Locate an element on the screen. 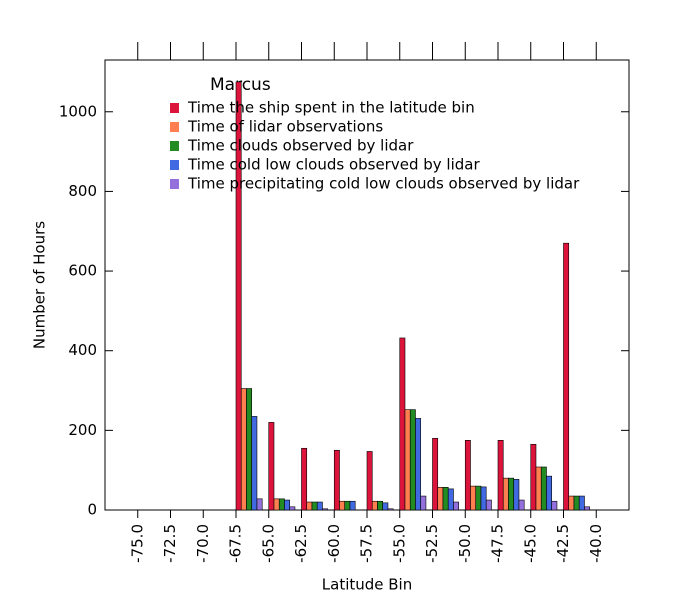 This screenshot has width=700, height=600. y-axis-label: Number of Hours is located at coordinates (40, 285).